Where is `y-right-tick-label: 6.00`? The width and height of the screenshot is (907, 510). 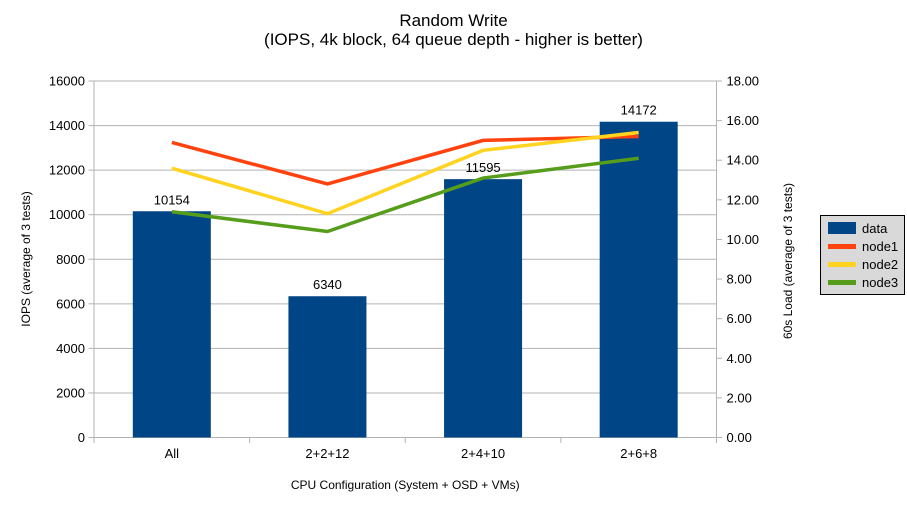 y-right-tick-label: 6.00 is located at coordinates (739, 318).